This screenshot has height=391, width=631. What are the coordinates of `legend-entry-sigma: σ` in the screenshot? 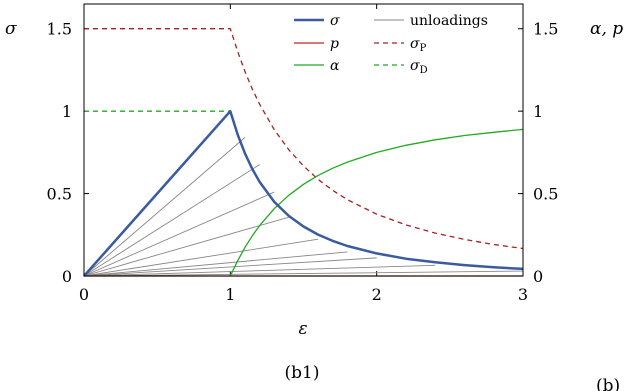 It's located at (317, 21).